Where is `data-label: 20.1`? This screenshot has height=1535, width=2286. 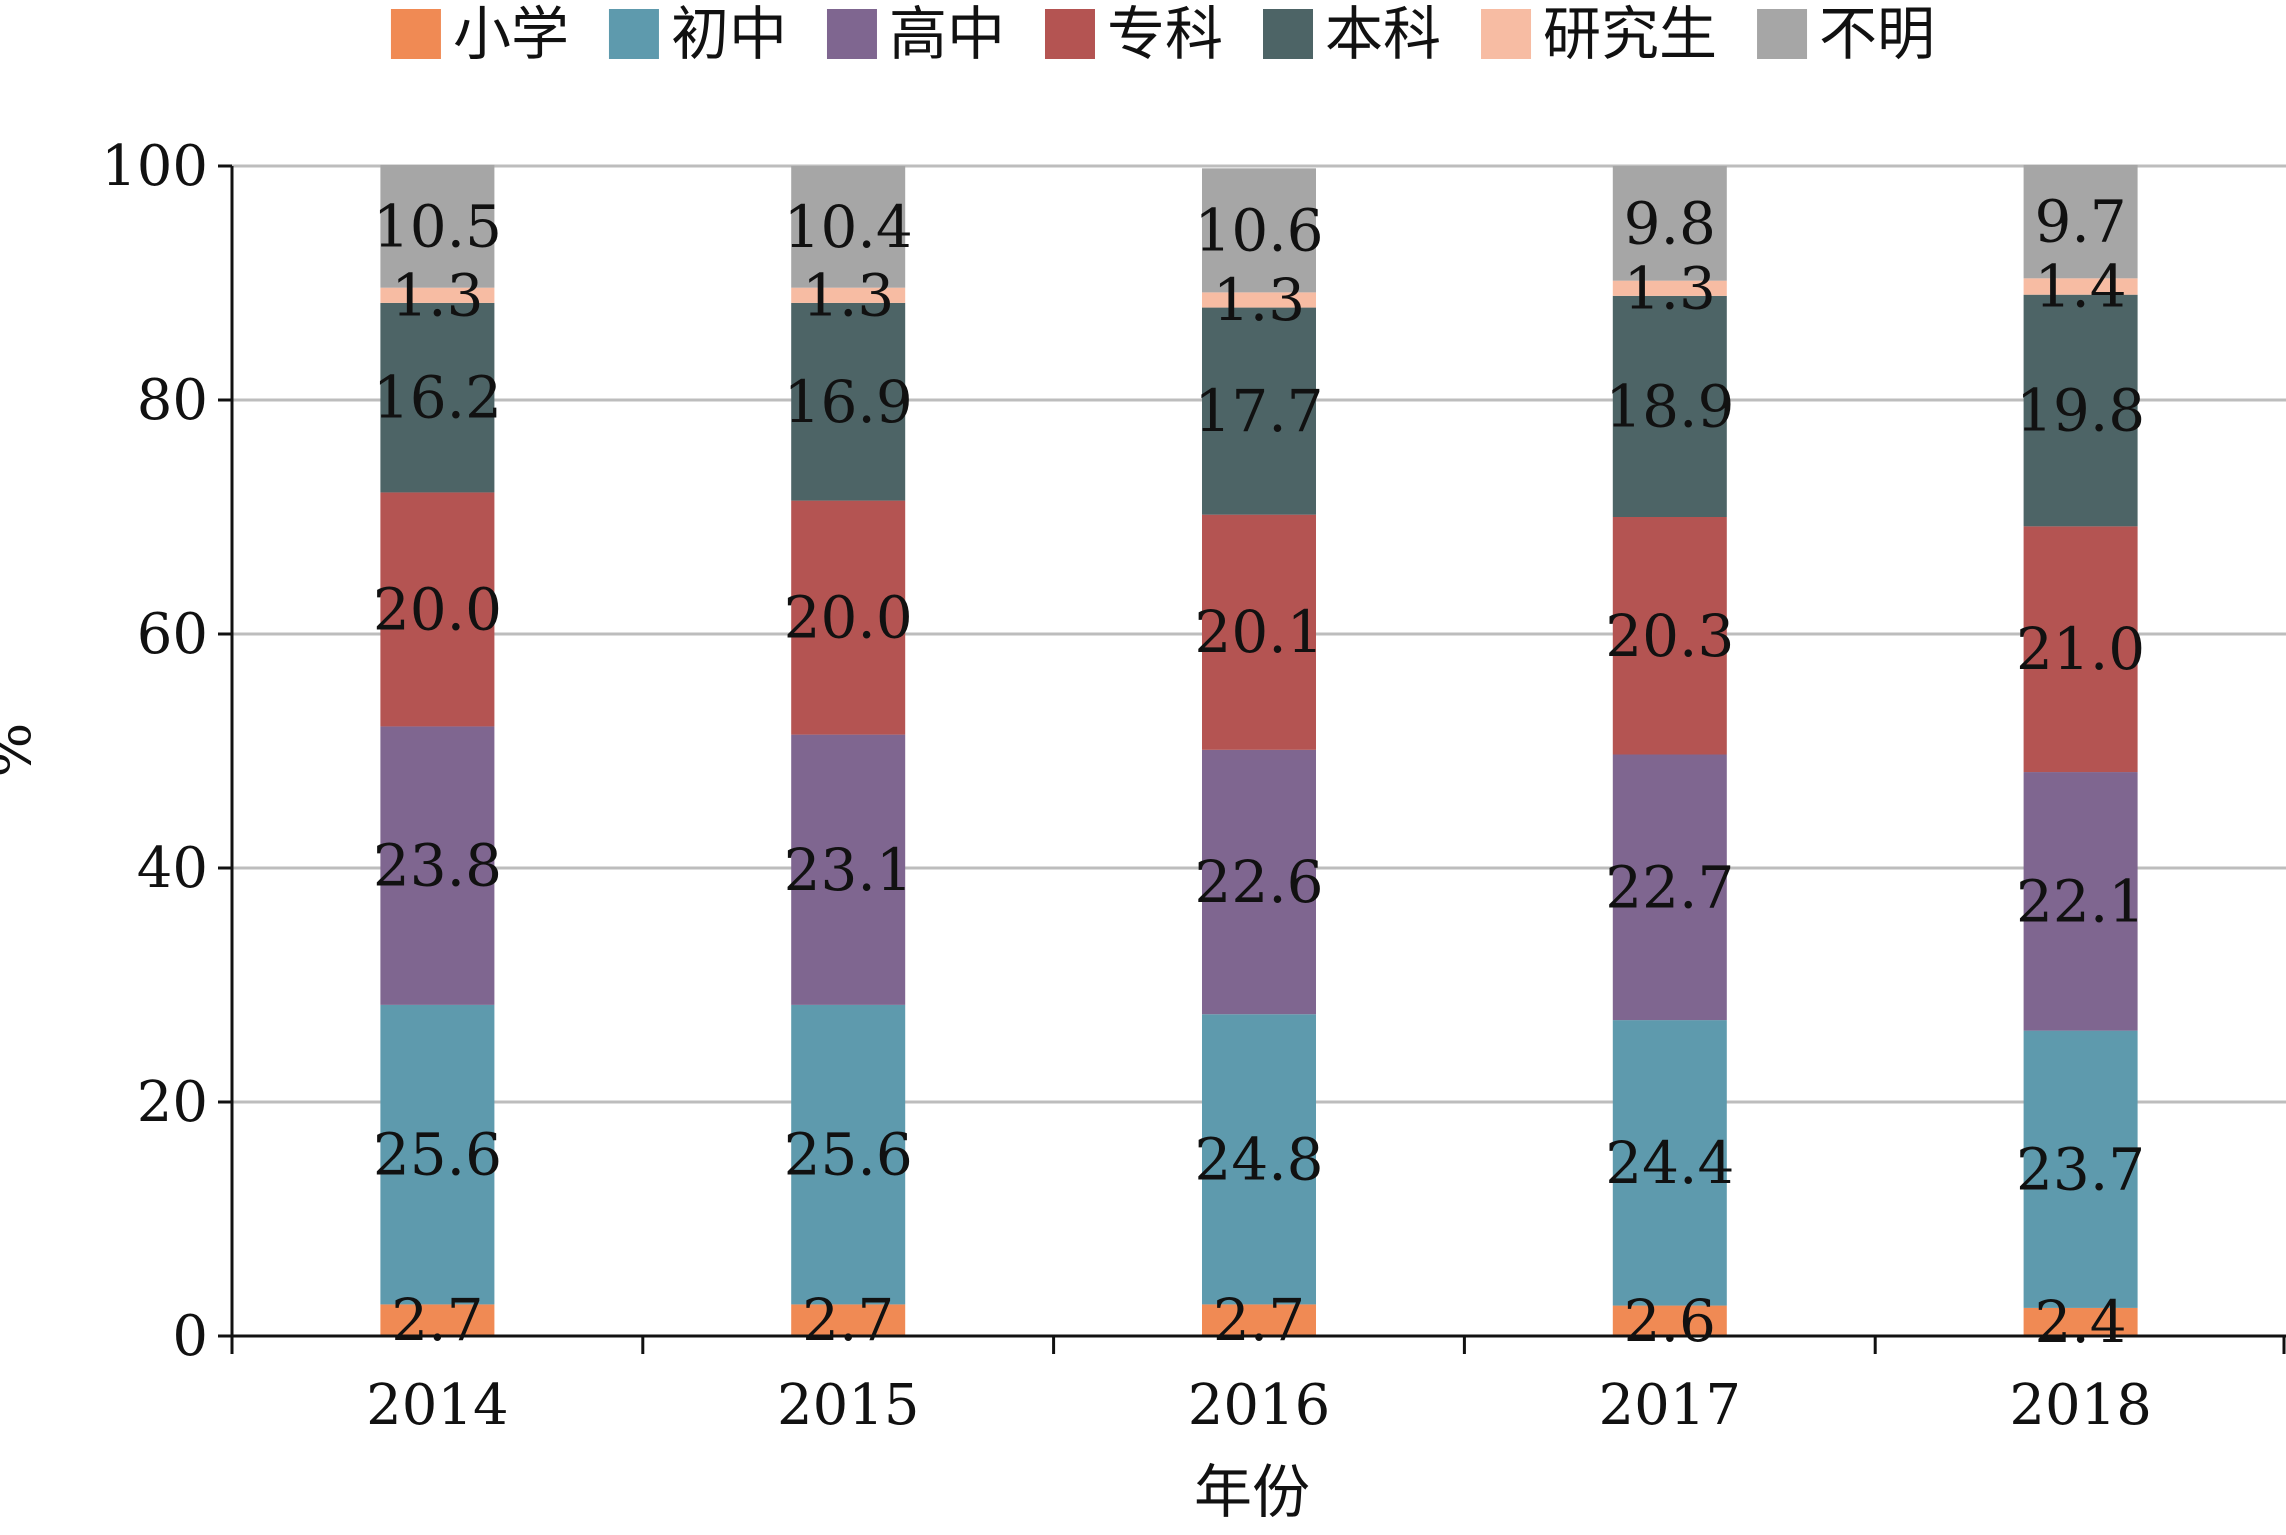
data-label: 20.1 is located at coordinates (1258, 632).